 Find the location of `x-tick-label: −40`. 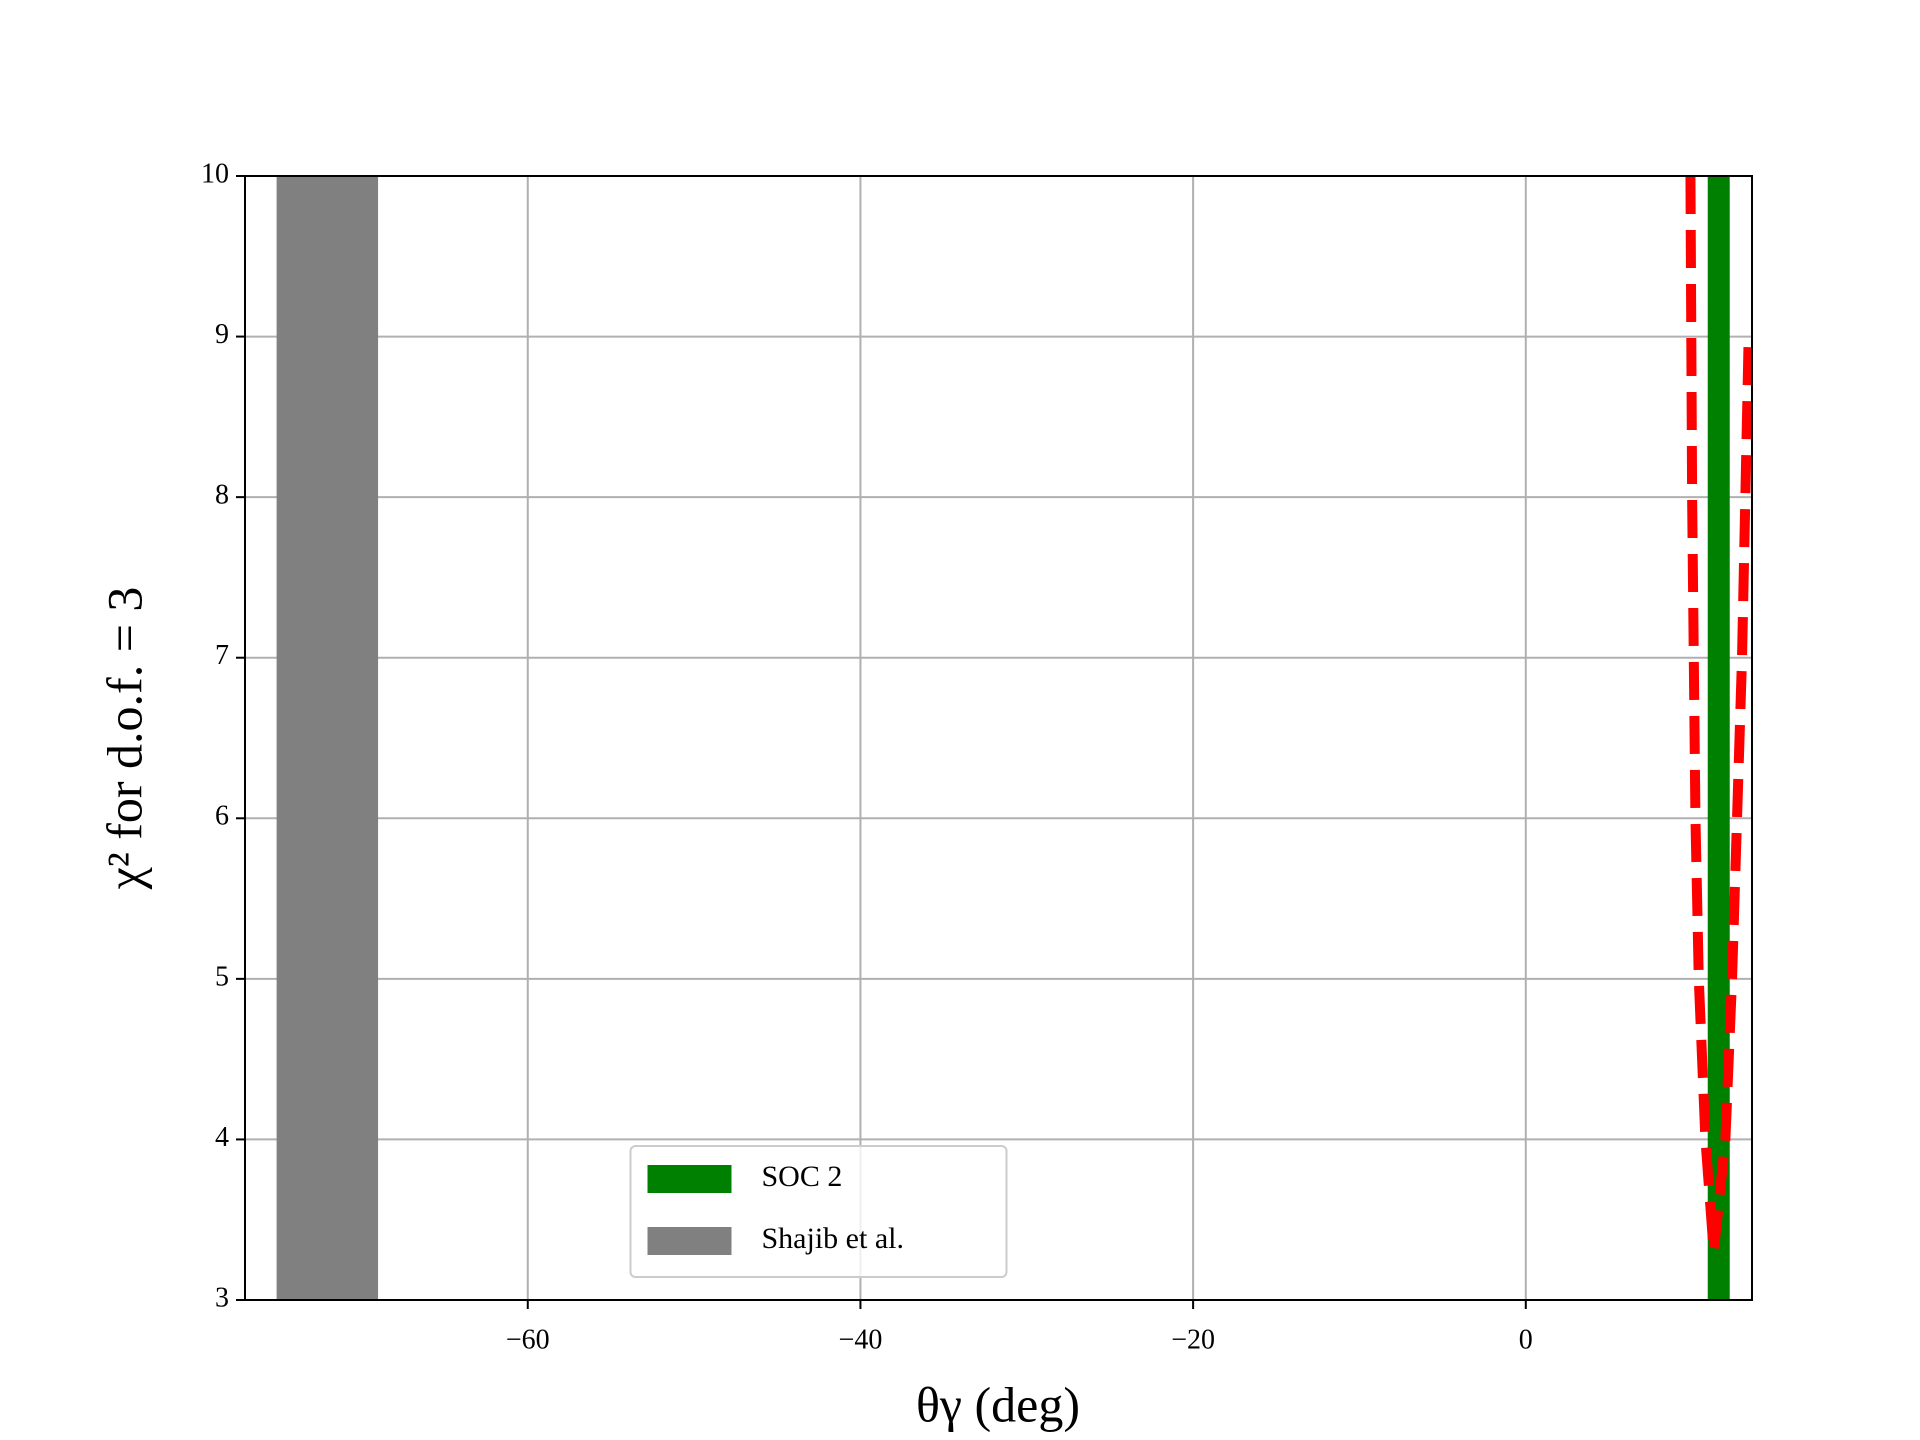

x-tick-label: −40 is located at coordinates (861, 1339).